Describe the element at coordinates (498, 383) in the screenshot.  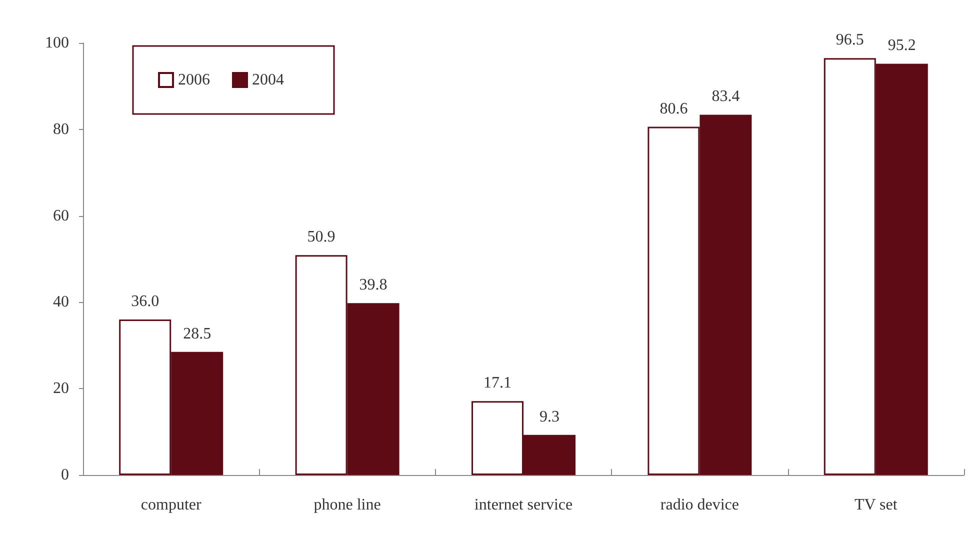
I see `data-label: 17.1` at that location.